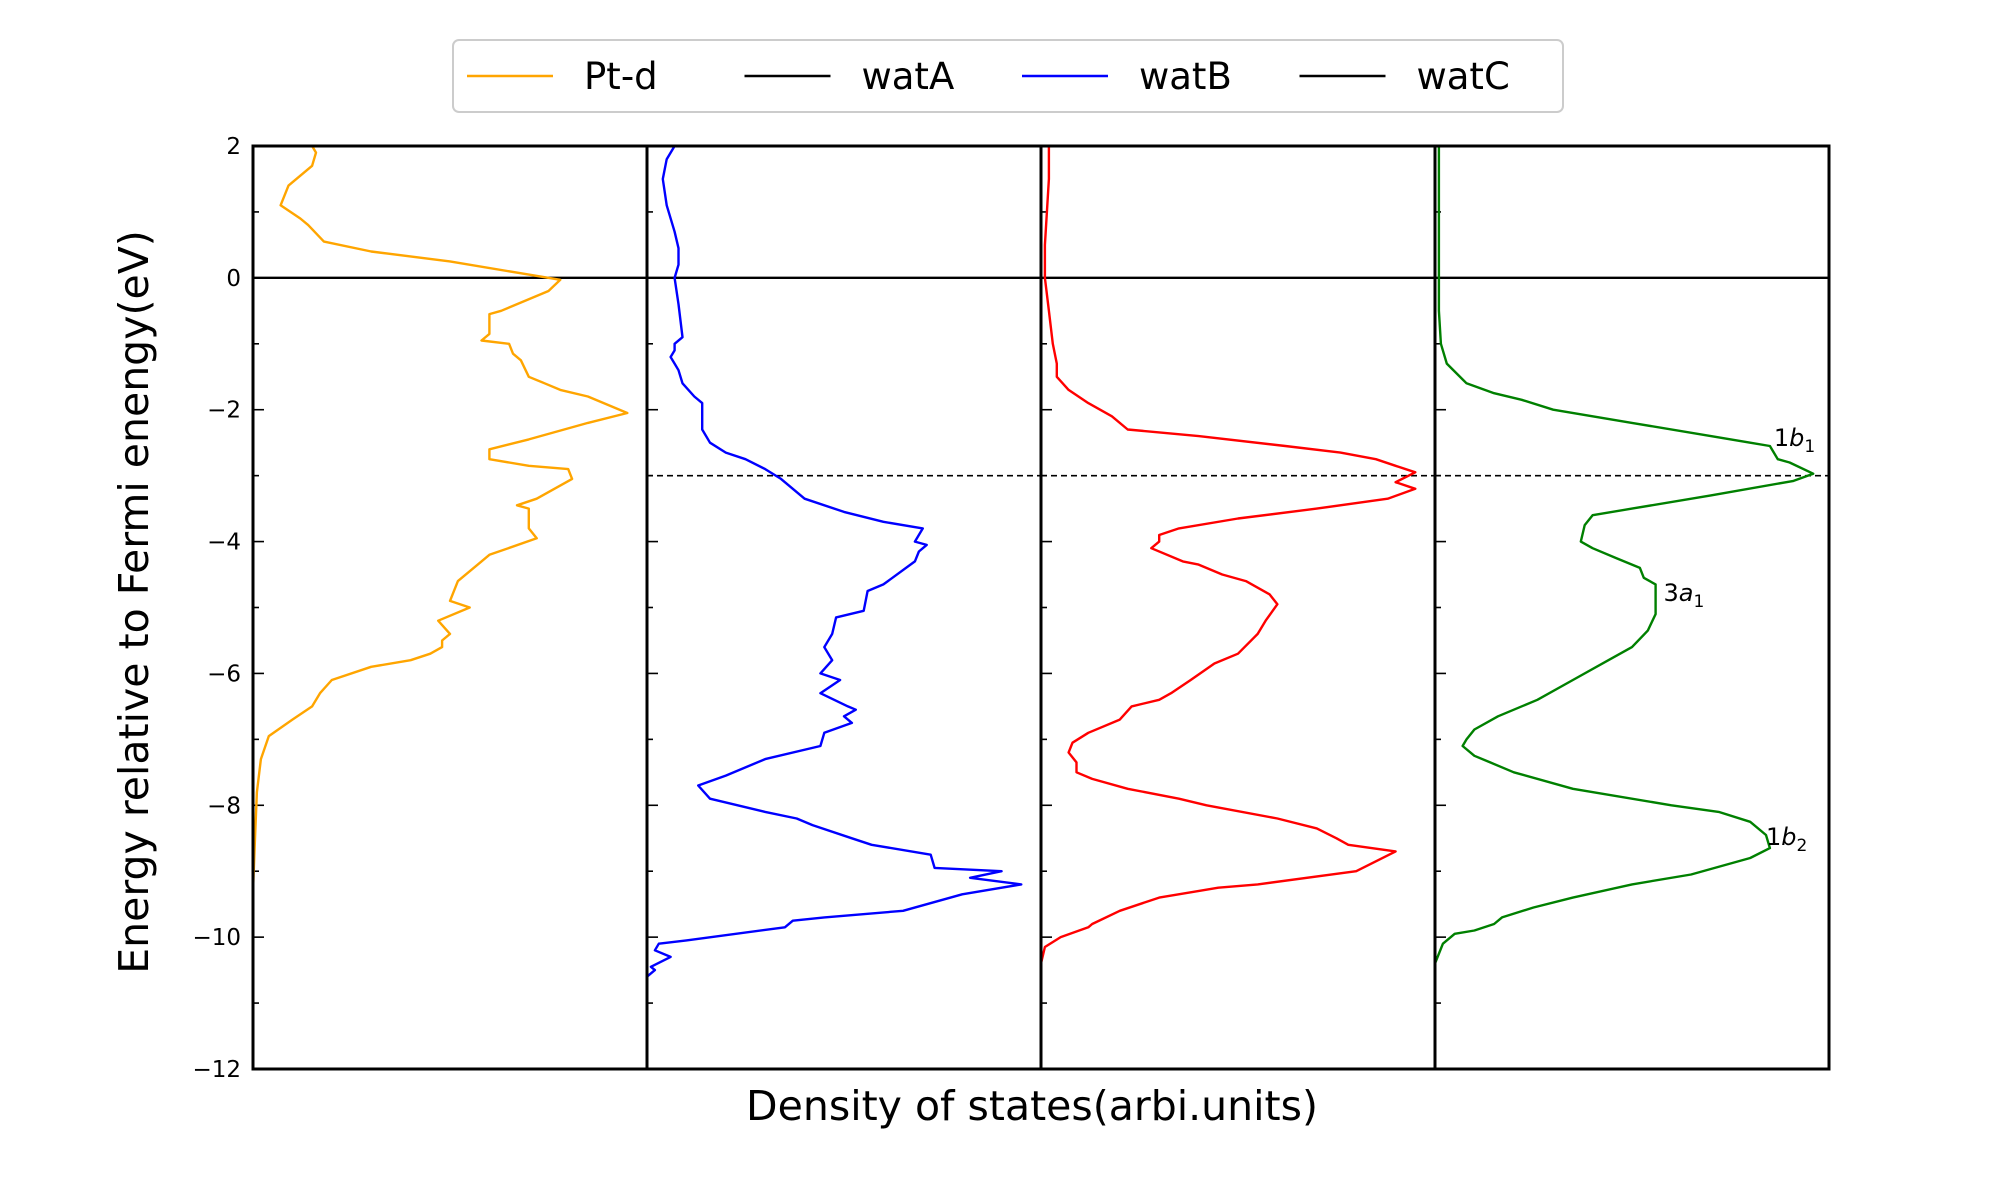 This screenshot has height=1200, width=2000. What do you see at coordinates (224, 806) in the screenshot?
I see `y-tick-label: −8` at bounding box center [224, 806].